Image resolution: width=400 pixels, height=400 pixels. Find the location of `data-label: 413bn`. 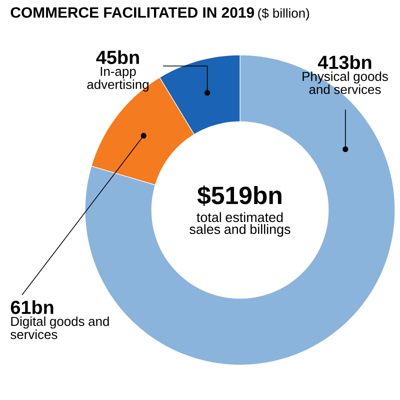

data-label: 413bn is located at coordinates (345, 62).